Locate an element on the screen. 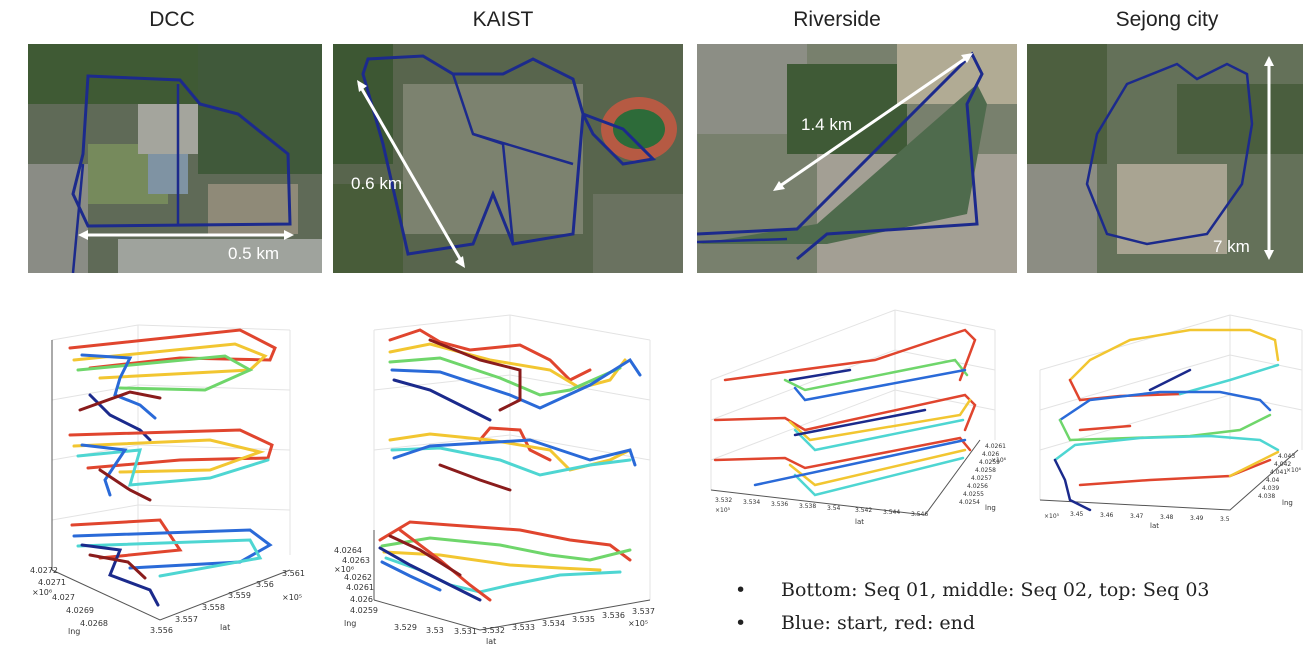 The height and width of the screenshot is (653, 1310). x-tick-label: 3.544 is located at coordinates (891, 512).